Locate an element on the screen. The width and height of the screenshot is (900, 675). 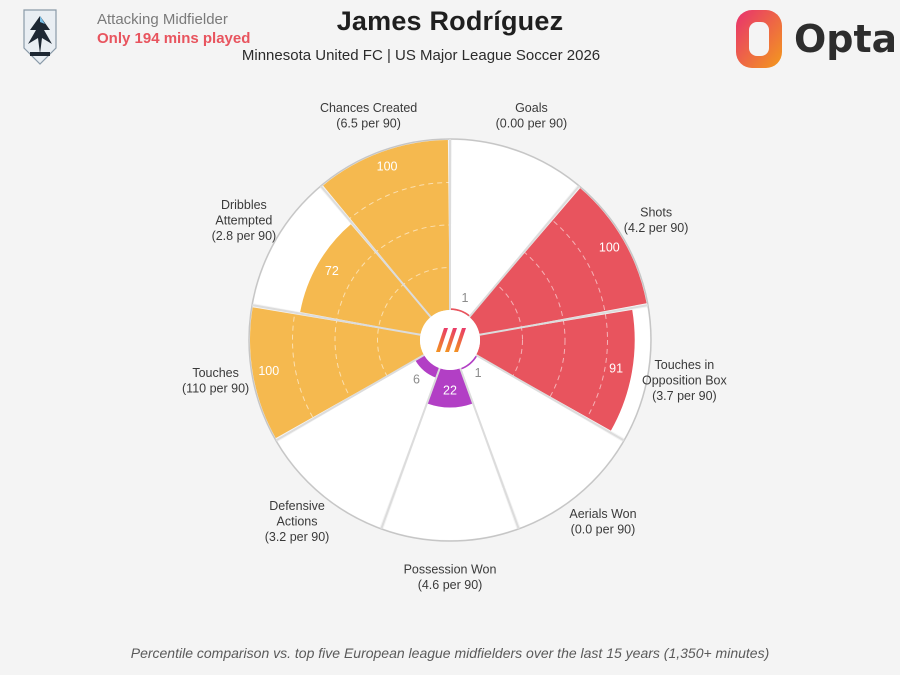
metric-label-line: Shots is located at coordinates (656, 213).